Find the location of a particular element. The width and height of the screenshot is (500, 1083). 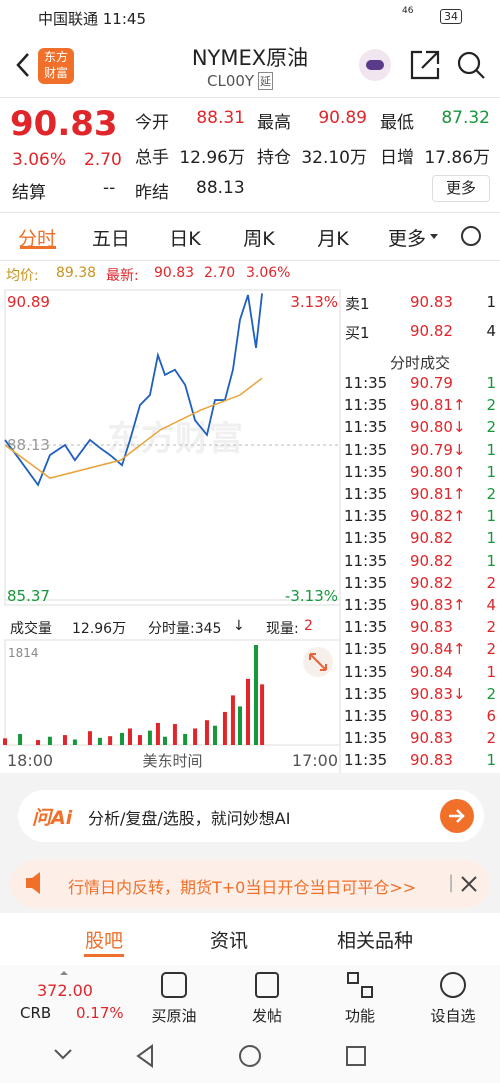

nav-home is located at coordinates (250, 1056).